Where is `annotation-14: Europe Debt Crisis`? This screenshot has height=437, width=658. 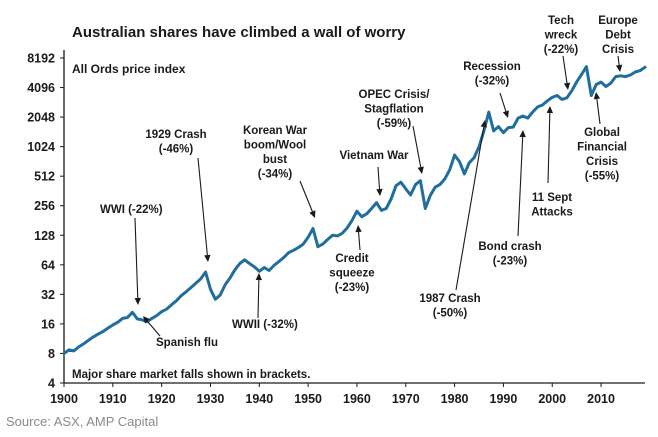 annotation-14: Europe Debt Crisis is located at coordinates (618, 43).